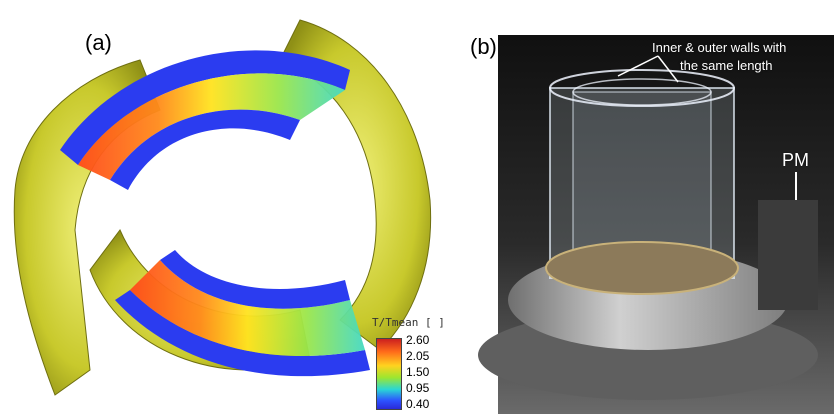 This screenshot has height=419, width=834. What do you see at coordinates (642, 268) in the screenshot?
I see `burner-ring` at bounding box center [642, 268].